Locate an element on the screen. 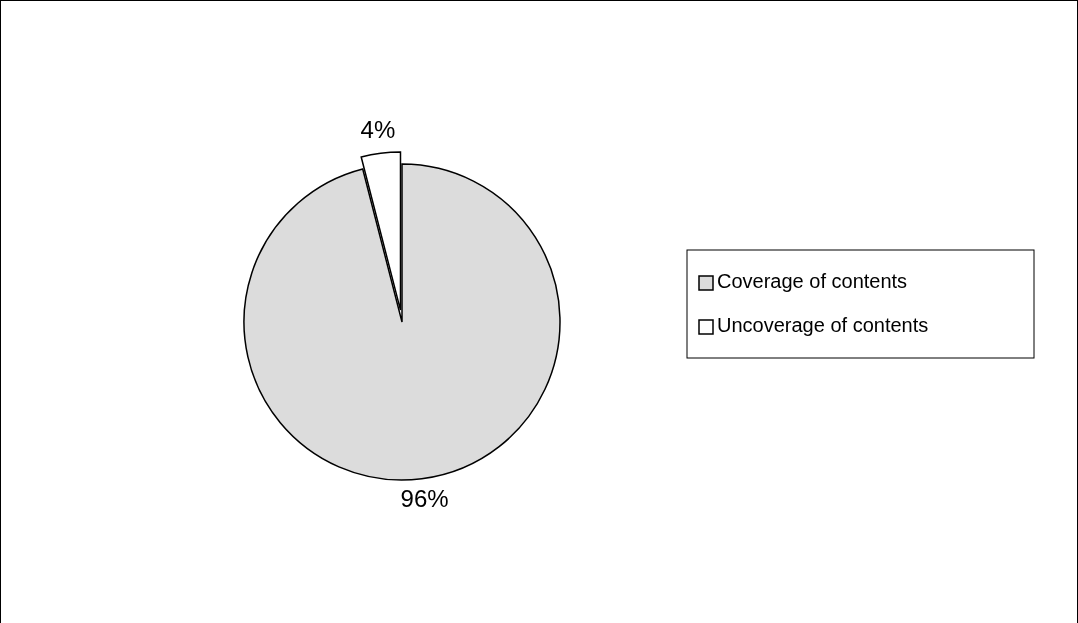 The height and width of the screenshot is (623, 1078). data-label: 96% is located at coordinates (424, 498).